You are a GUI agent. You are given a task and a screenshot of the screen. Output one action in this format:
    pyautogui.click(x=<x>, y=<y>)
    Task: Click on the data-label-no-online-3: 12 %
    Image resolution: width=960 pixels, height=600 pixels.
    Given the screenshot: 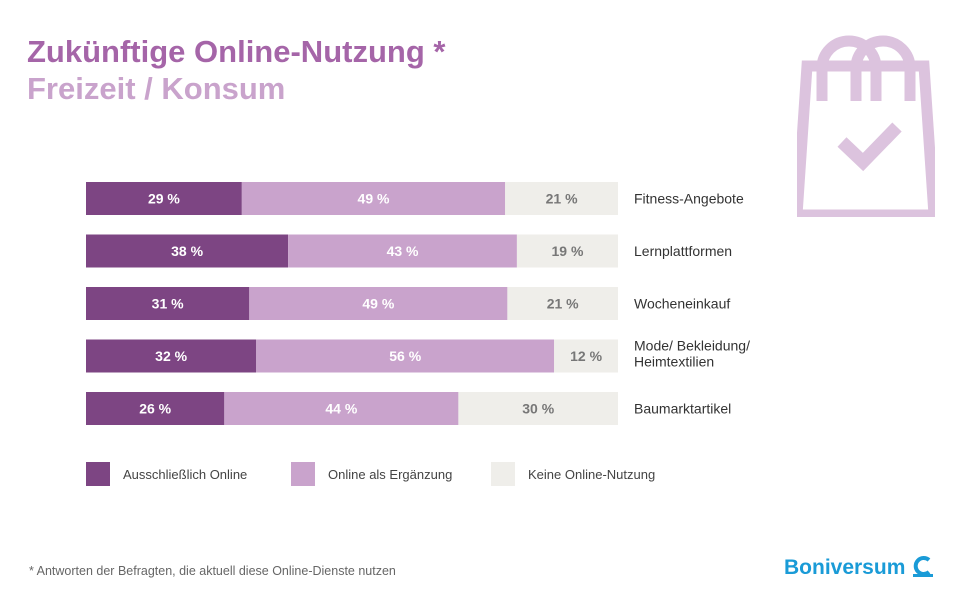 What is the action you would take?
    pyautogui.click(x=586, y=356)
    